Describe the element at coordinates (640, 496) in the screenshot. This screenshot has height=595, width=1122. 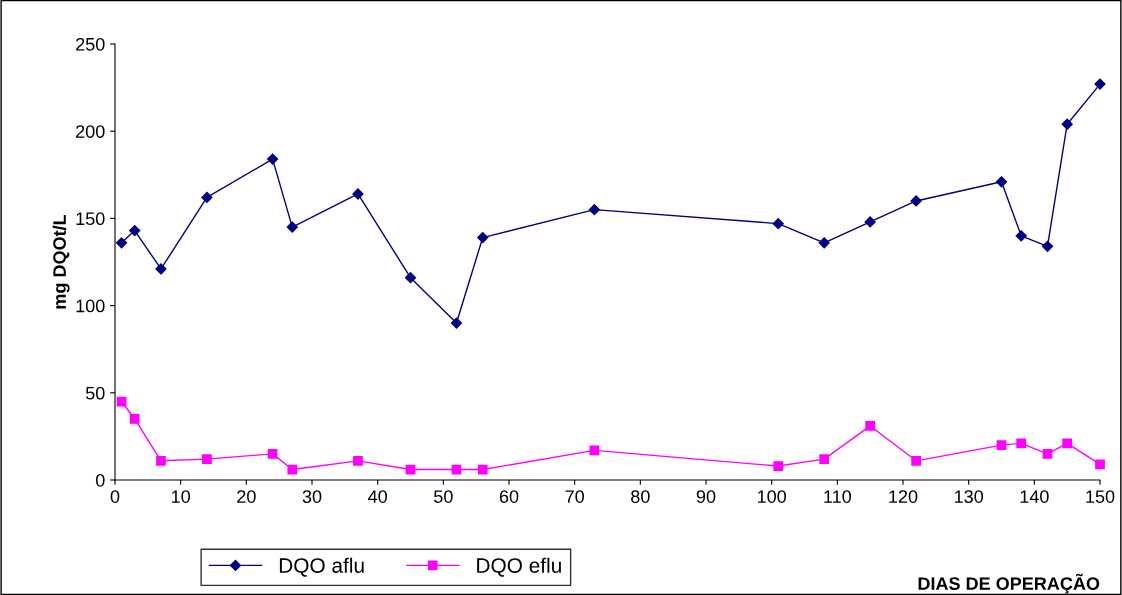
I see `x-tick-label: 80` at that location.